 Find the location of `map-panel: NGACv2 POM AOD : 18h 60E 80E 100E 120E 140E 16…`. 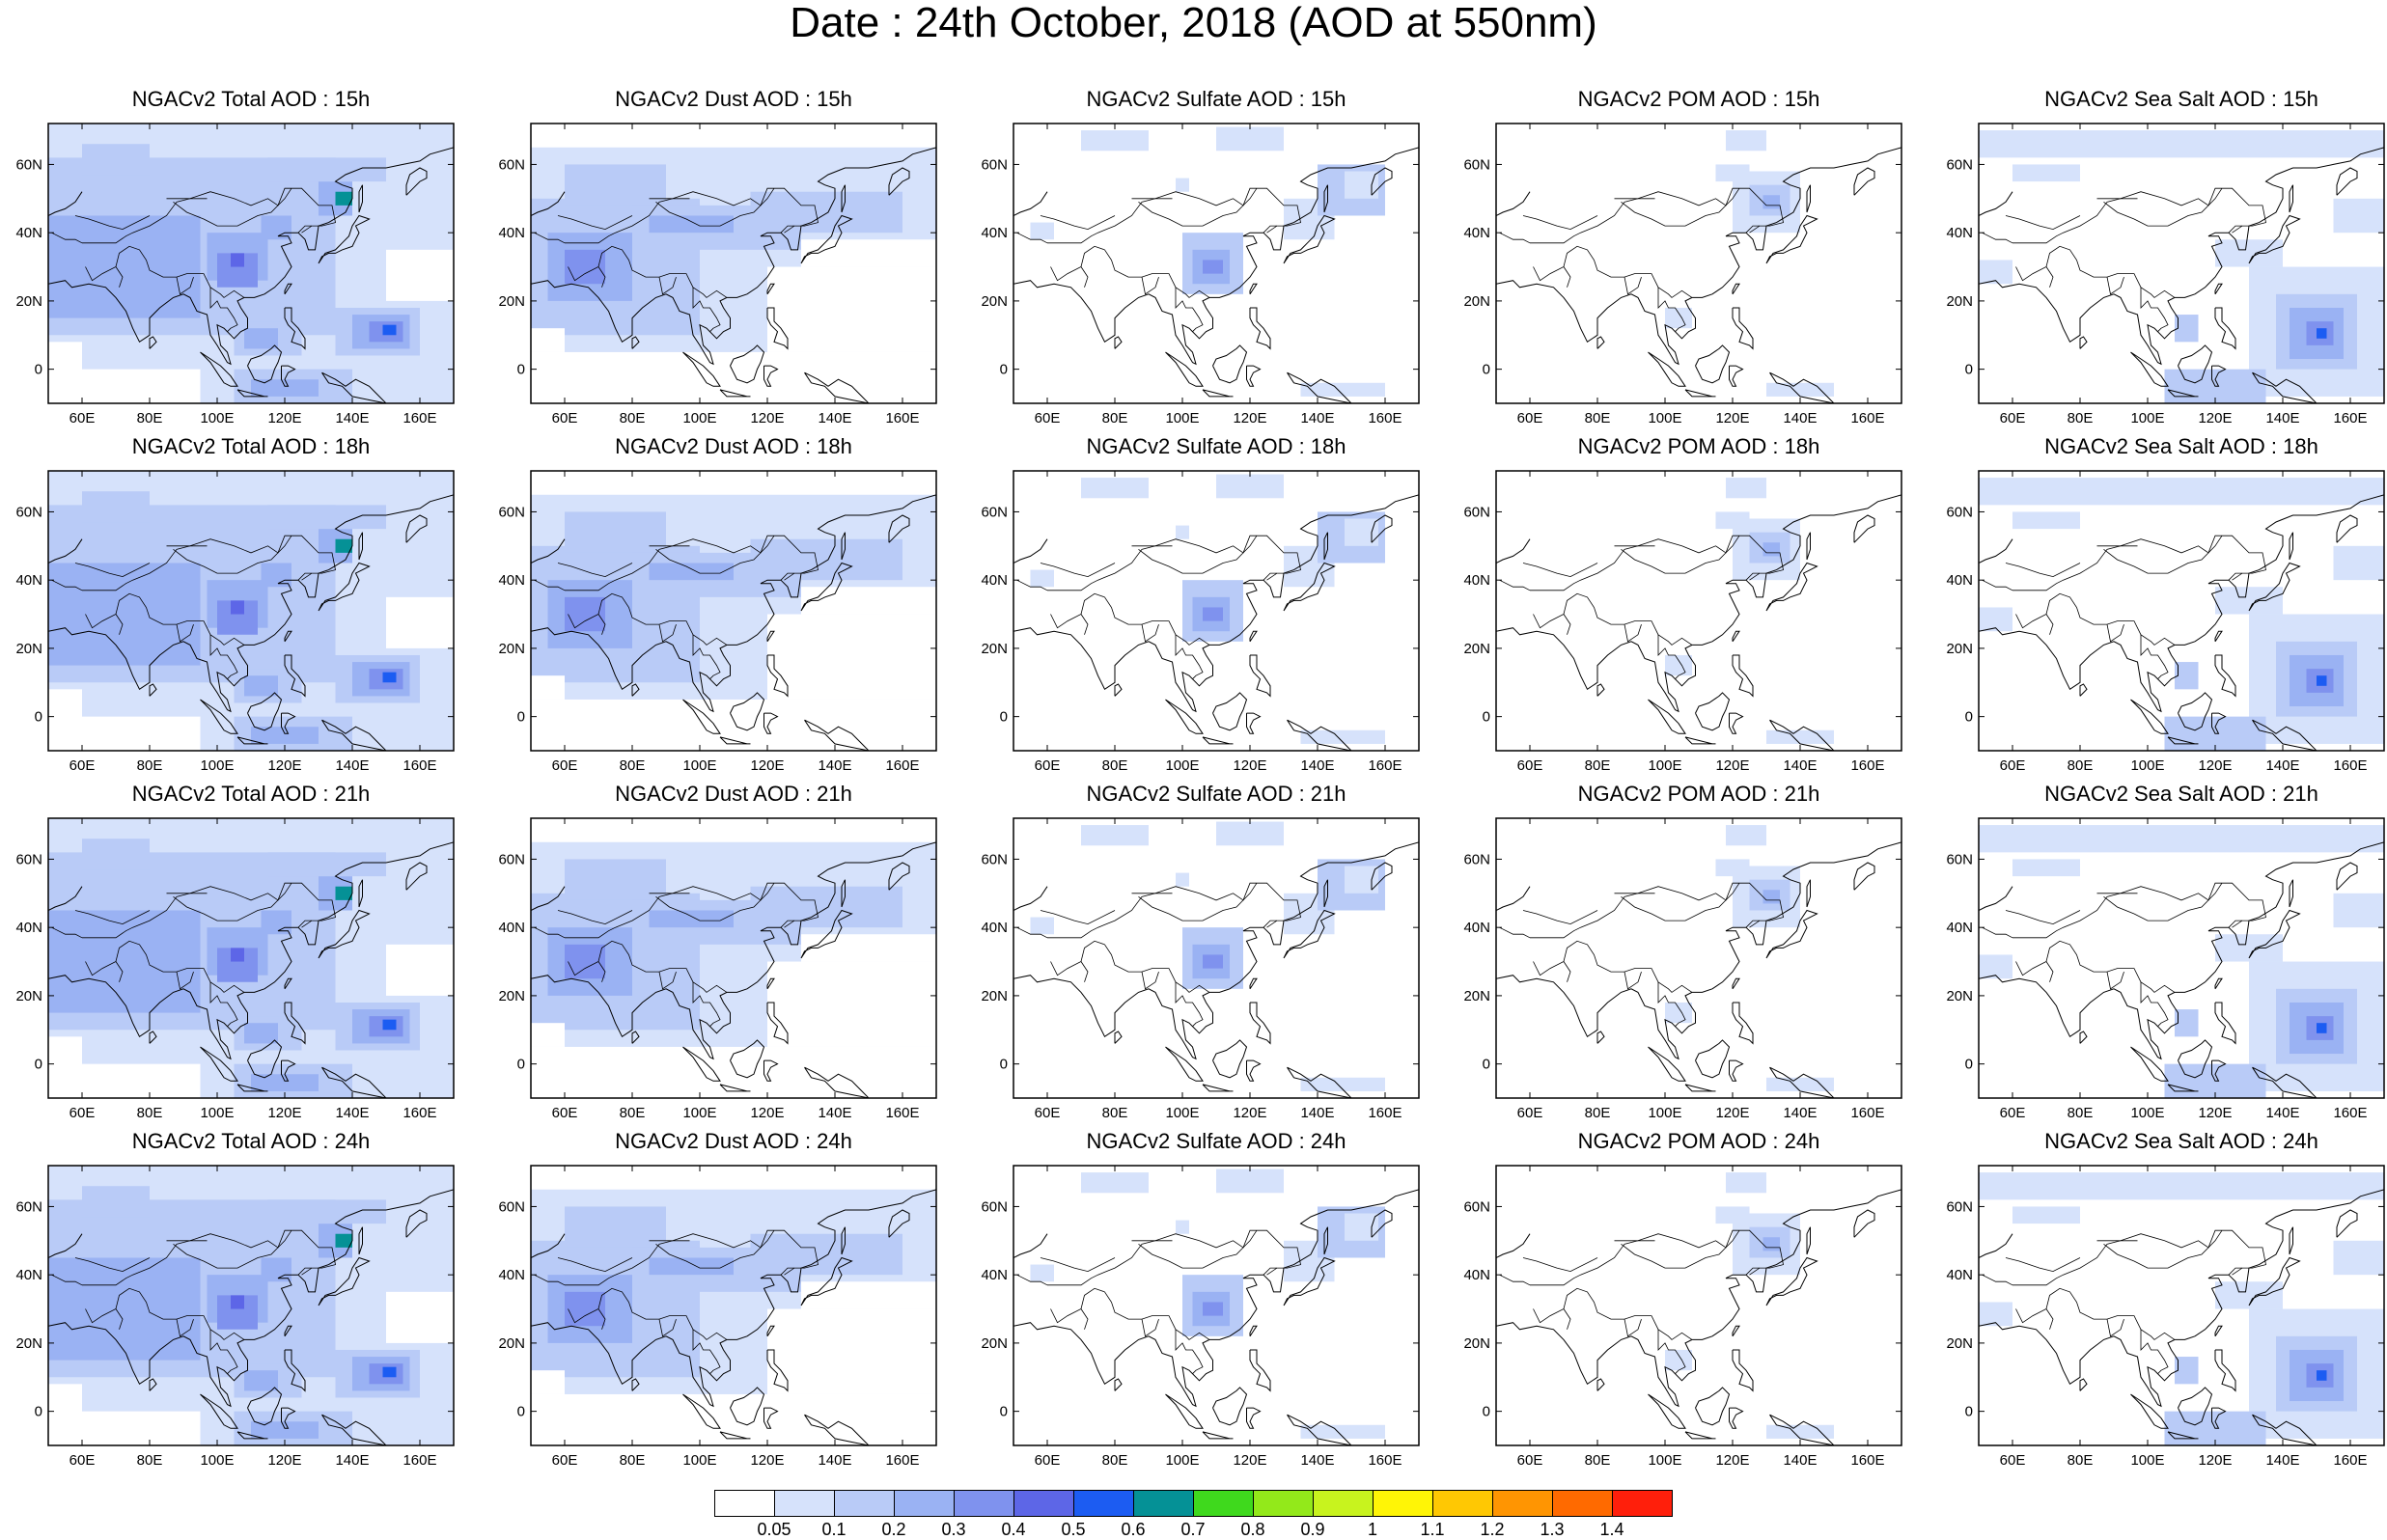

map-panel: NGACv2 POM AOD : 18h 60E 80E 100E 120E 140E 16… is located at coordinates (1679, 604).